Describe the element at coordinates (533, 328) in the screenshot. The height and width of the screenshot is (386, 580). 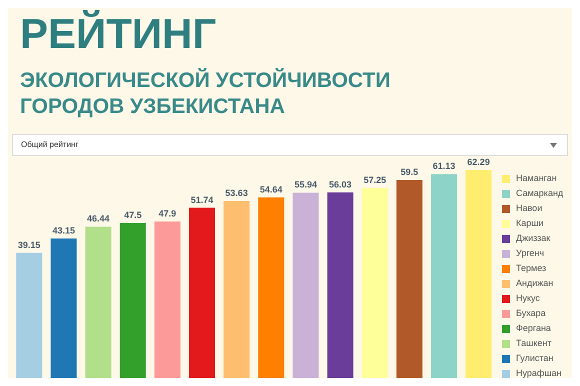
I see `legend-label: Фергана` at that location.